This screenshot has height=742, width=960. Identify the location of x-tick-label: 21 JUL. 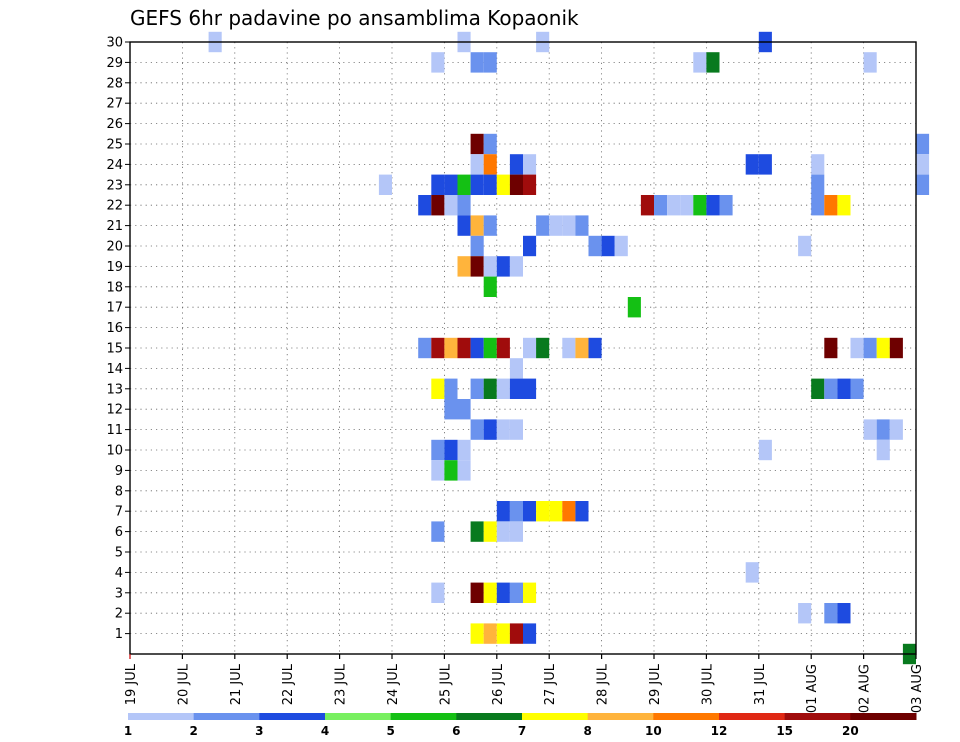
(236, 684).